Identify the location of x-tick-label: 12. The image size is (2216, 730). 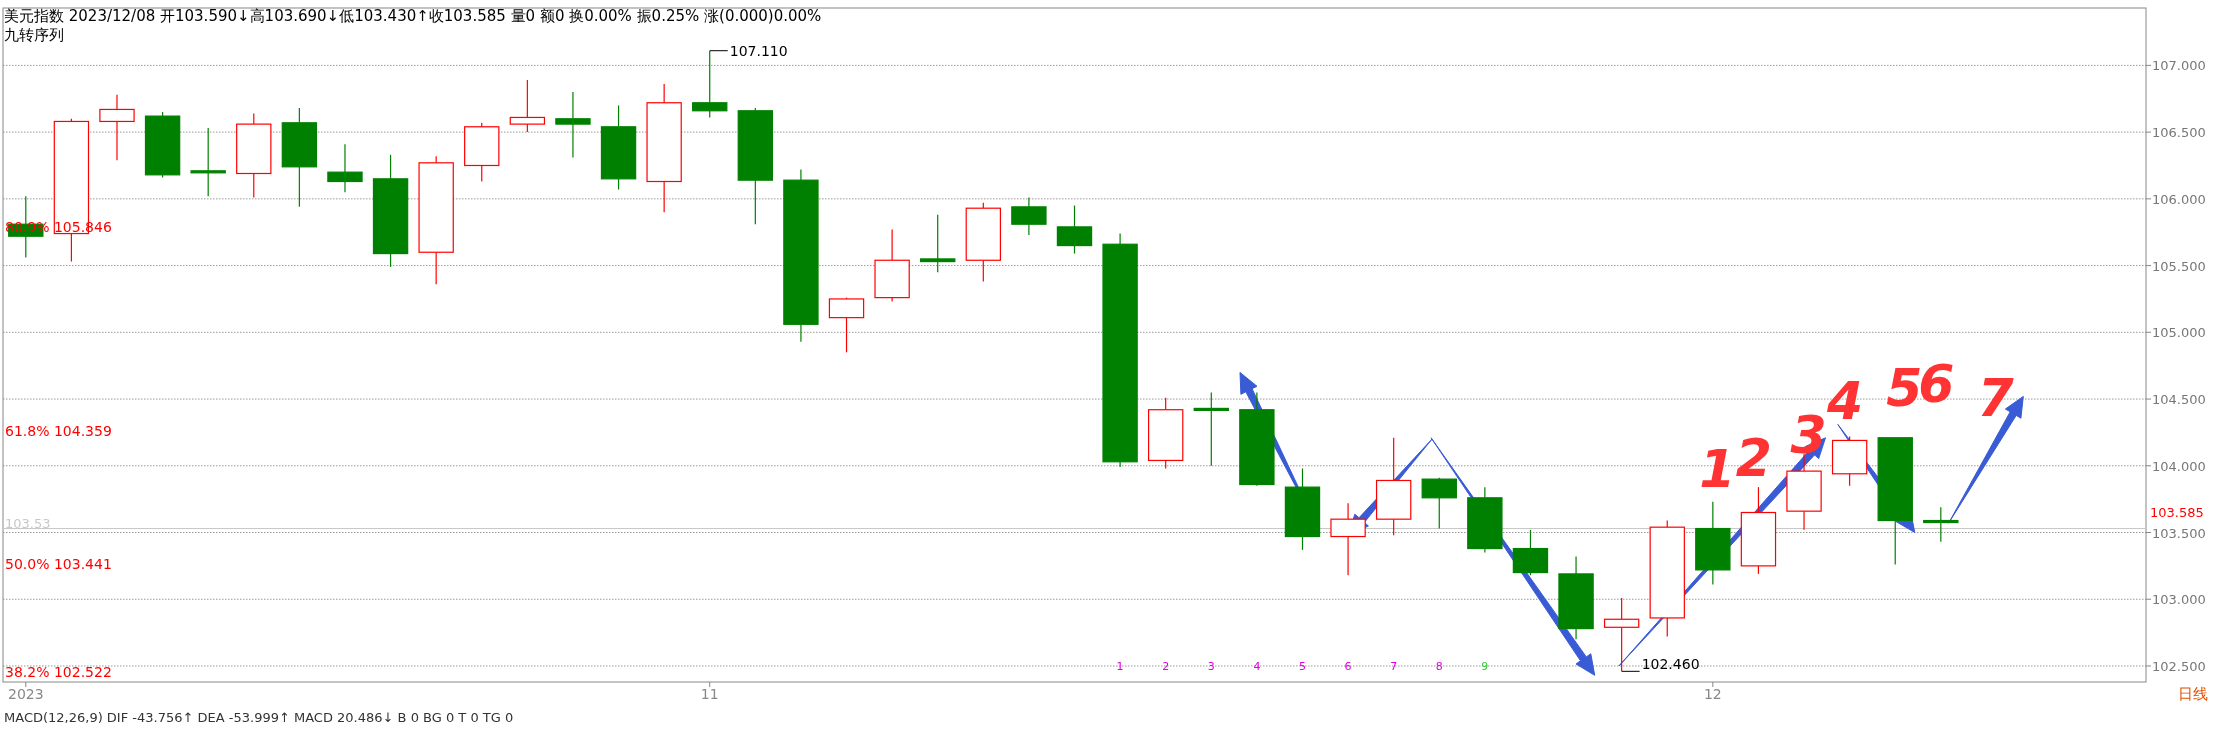
(1712, 694).